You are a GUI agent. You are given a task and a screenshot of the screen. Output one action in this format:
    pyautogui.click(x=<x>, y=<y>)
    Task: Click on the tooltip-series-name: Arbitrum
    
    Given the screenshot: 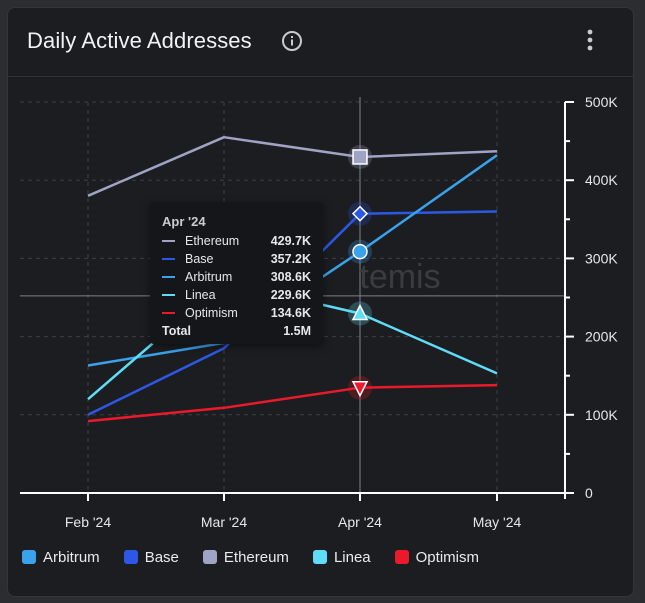 What is the action you would take?
    pyautogui.click(x=209, y=277)
    